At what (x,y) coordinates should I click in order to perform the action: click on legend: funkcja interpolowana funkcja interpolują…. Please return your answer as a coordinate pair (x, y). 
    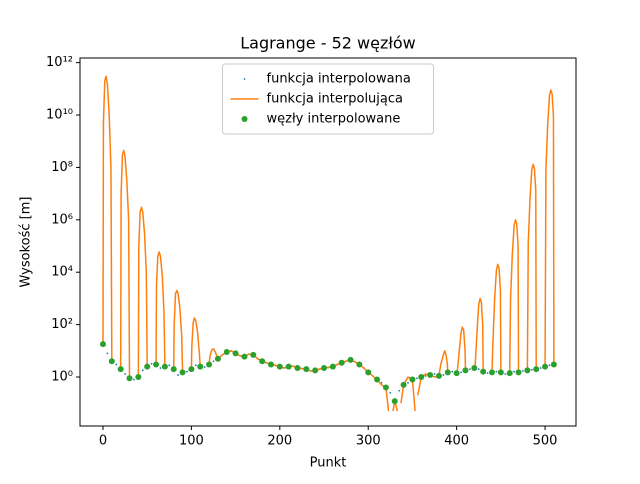
    Looking at the image, I should click on (328, 99).